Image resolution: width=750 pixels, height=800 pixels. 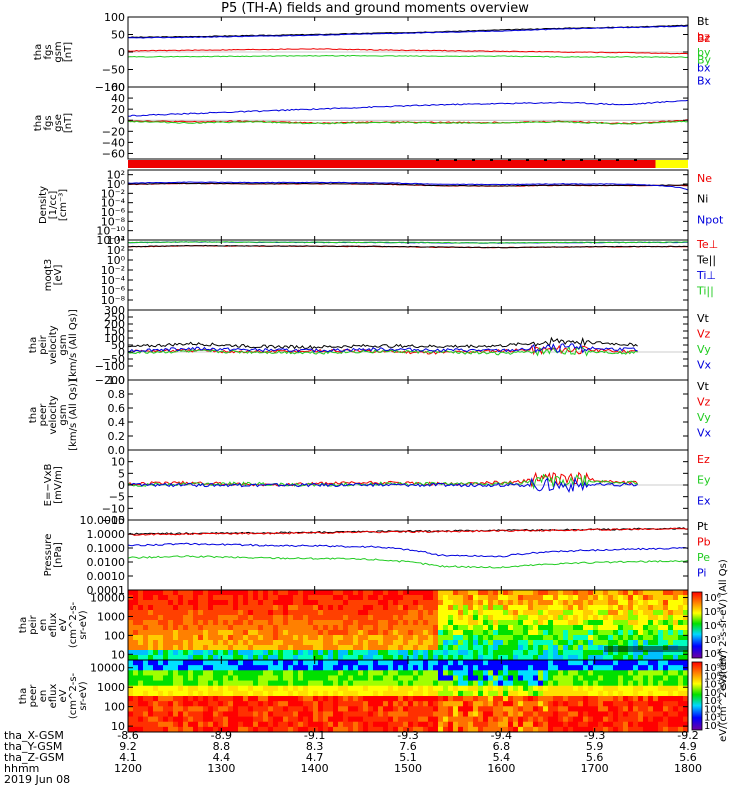 What do you see at coordinates (703, 459) in the screenshot?
I see `legend-entry: Ez` at bounding box center [703, 459].